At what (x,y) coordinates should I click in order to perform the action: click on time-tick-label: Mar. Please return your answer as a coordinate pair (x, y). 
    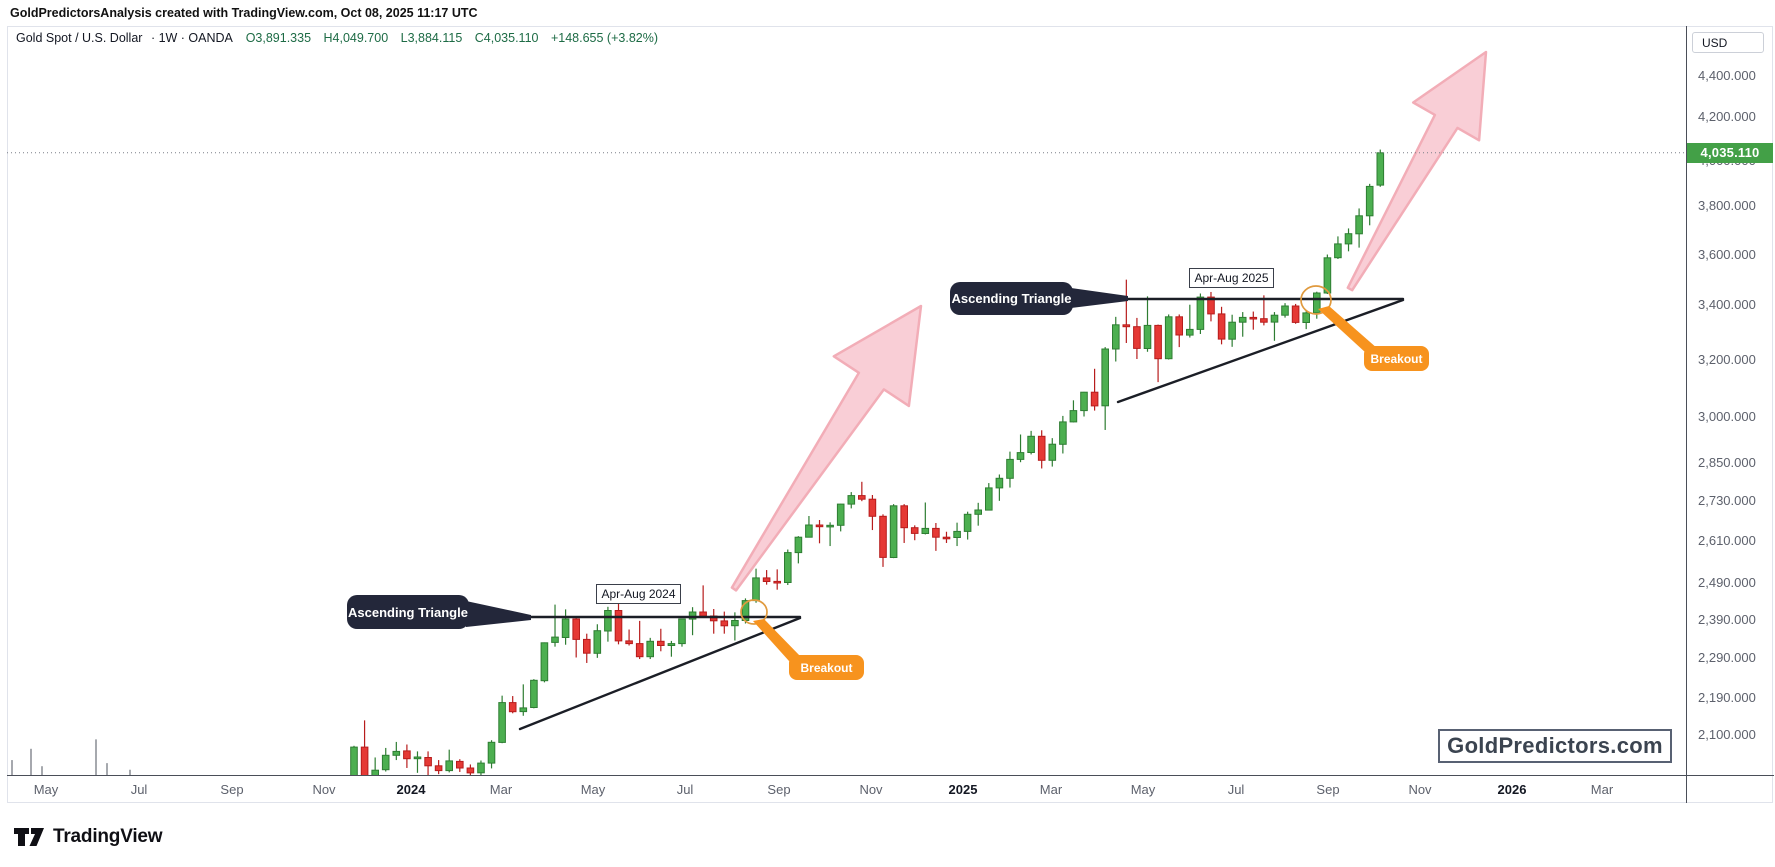
    Looking at the image, I should click on (1602, 789).